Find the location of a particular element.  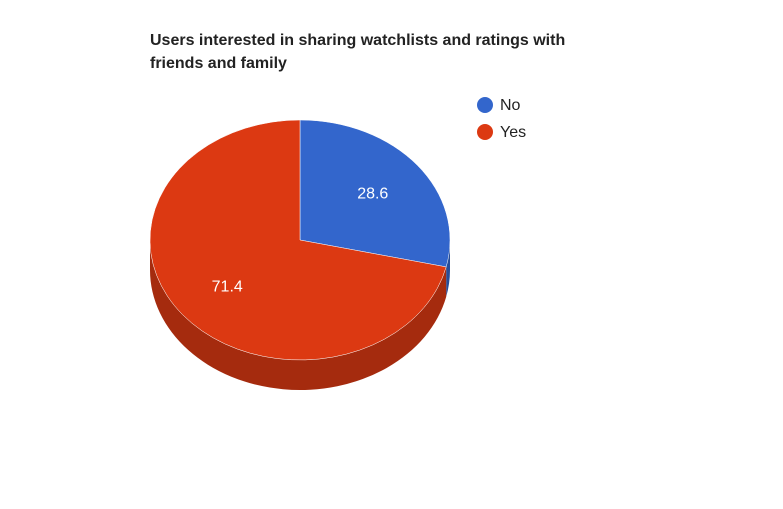

pie-slice-no is located at coordinates (375, 193).